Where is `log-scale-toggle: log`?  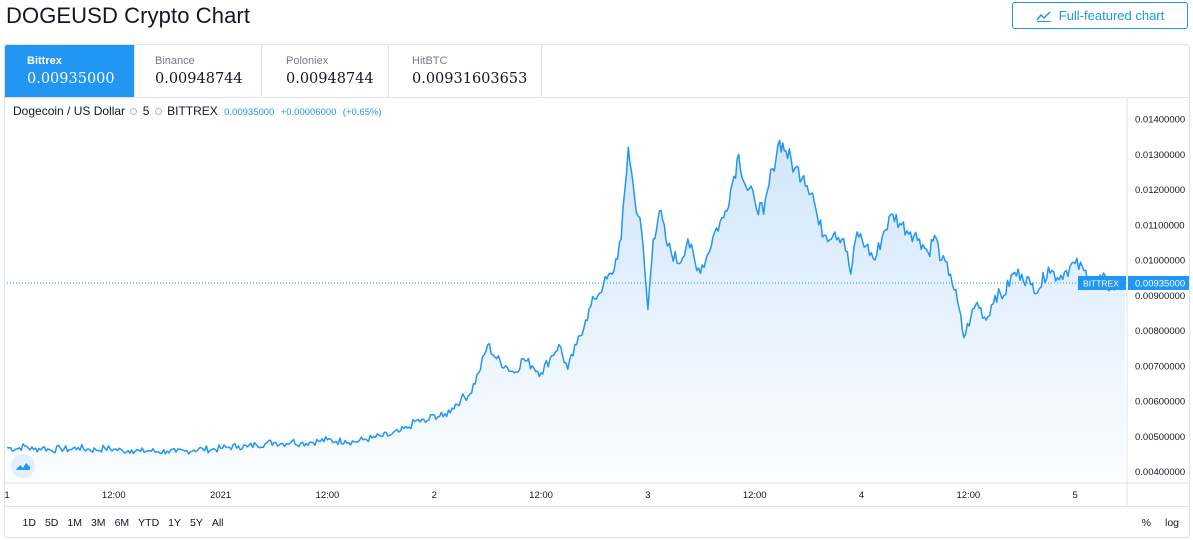
log-scale-toggle: log is located at coordinates (1171, 523).